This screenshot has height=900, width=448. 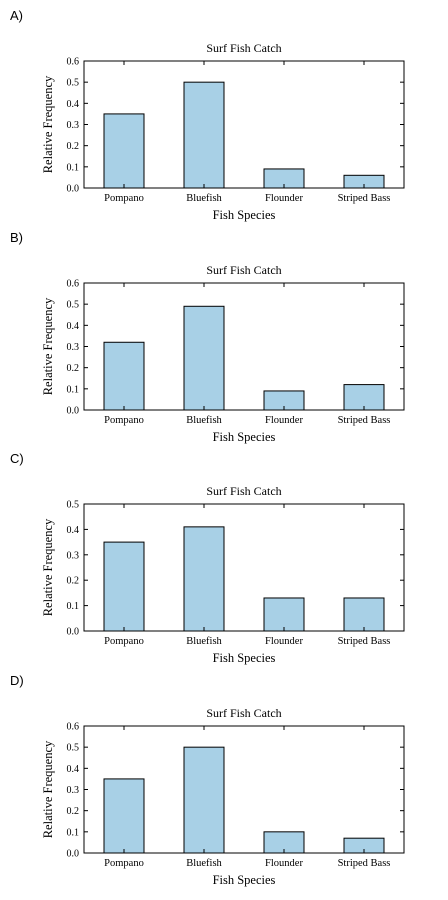 What do you see at coordinates (17, 458) in the screenshot?
I see `panel-letter: C)` at bounding box center [17, 458].